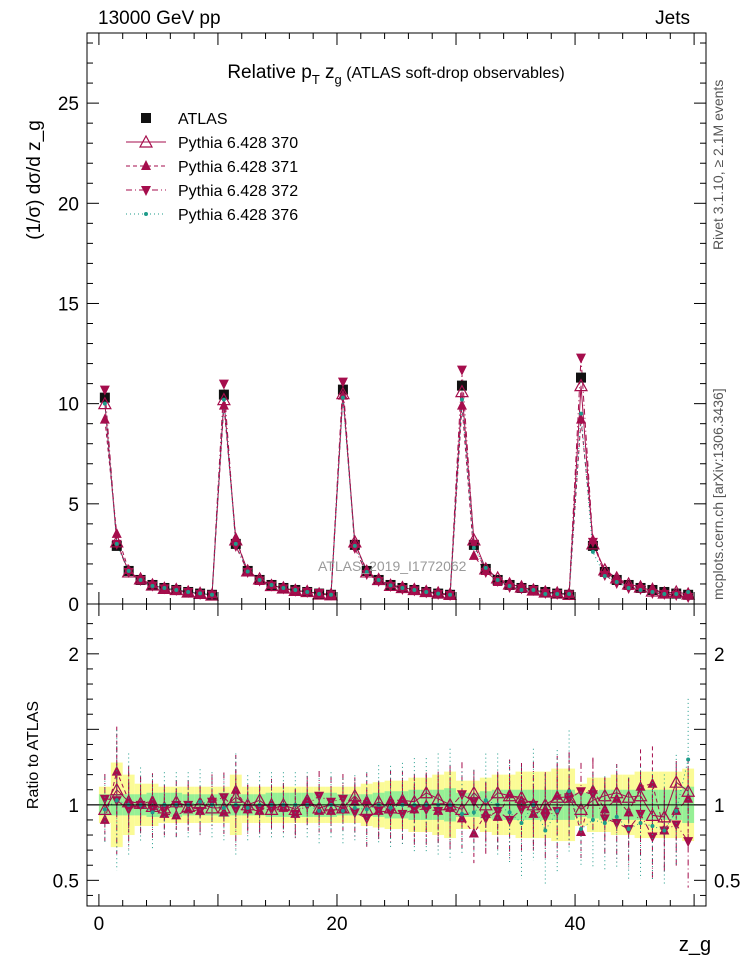  I want to click on main-title-part-a: Relative p, so click(269, 72).